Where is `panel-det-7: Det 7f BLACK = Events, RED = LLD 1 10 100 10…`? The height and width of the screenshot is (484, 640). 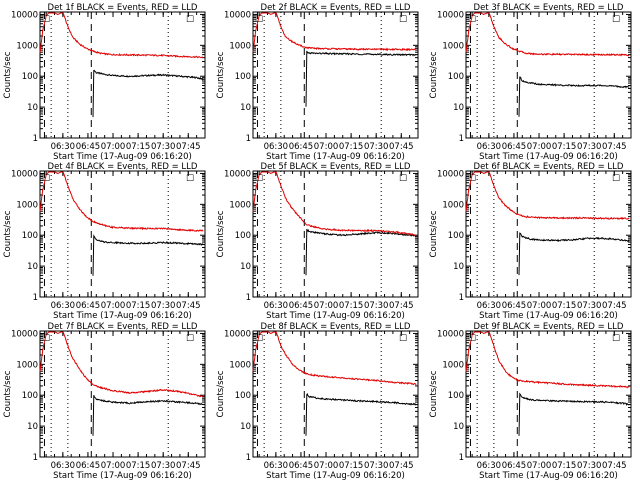
panel-det-7: Det 7f BLACK = Events, RED = LLD 1 10 100 10… is located at coordinates (104, 401).